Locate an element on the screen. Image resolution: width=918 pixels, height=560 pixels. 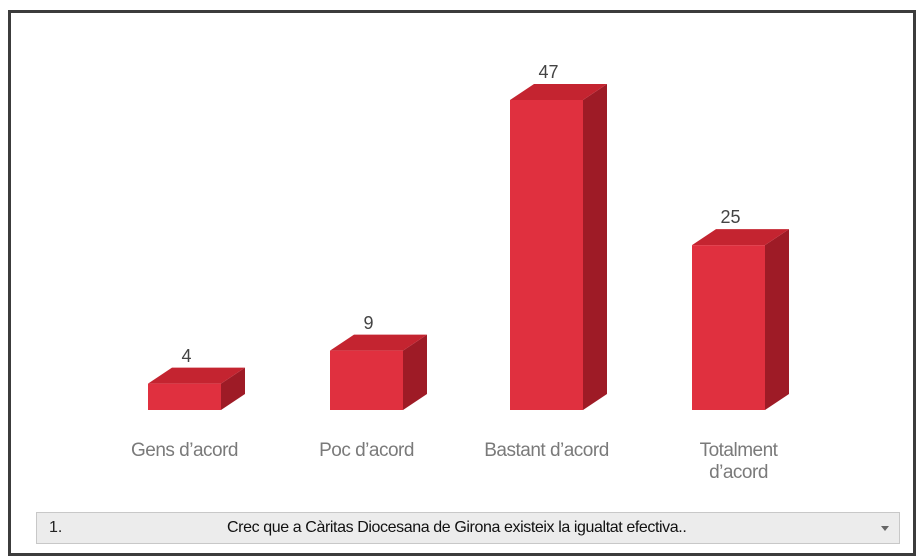
data-label: 9 is located at coordinates (368, 322).